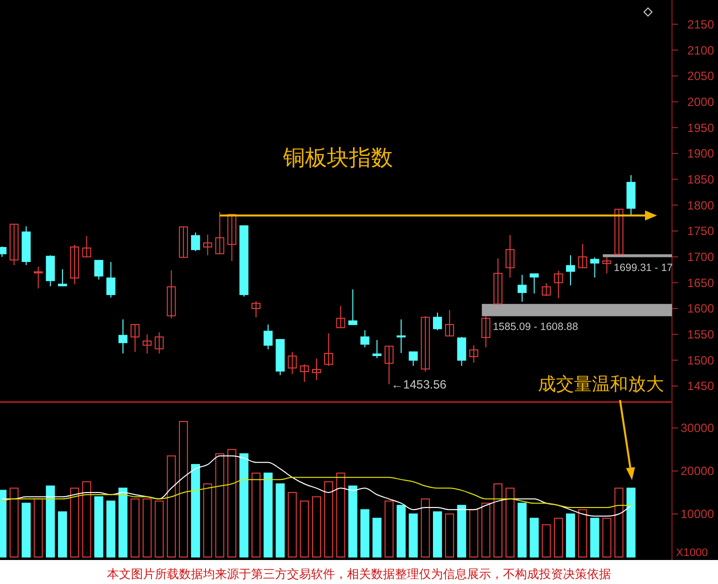 The image size is (718, 584). Describe the element at coordinates (700, 179) in the screenshot. I see `y-tick-label: 1850` at that location.